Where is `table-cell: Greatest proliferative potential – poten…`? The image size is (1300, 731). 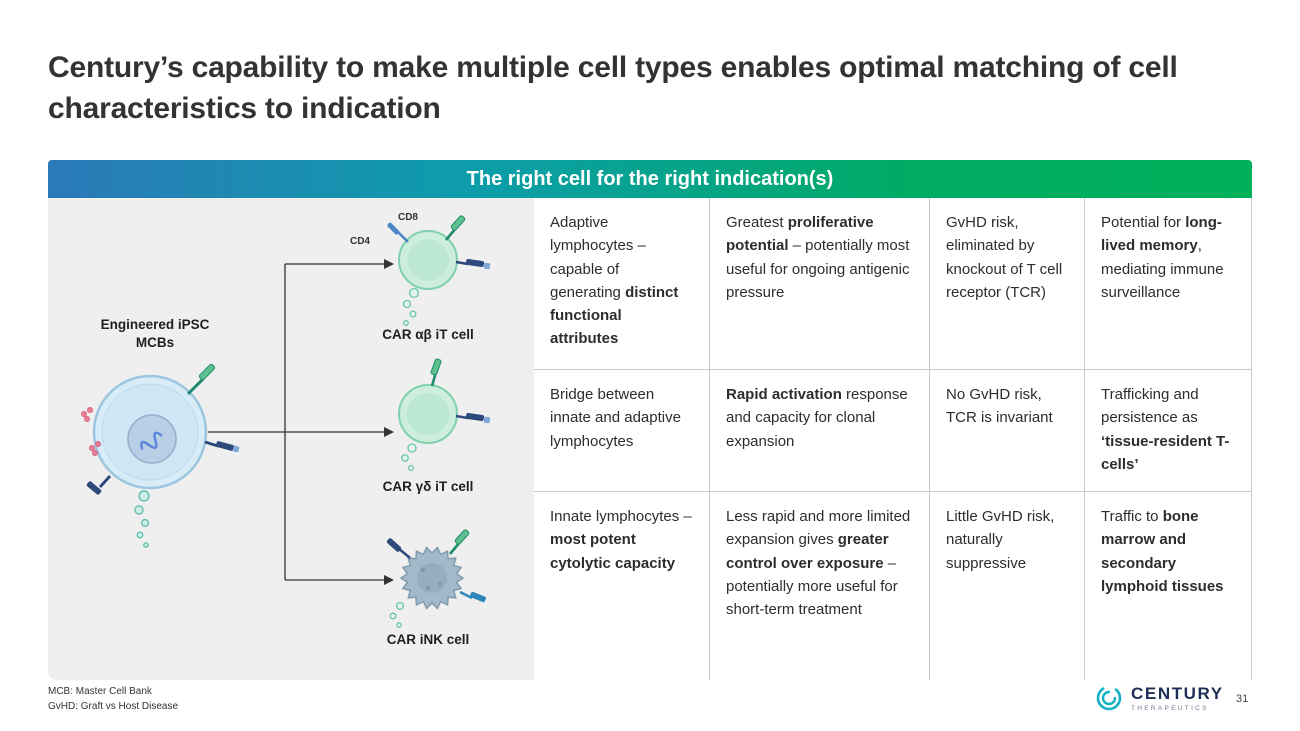 table-cell: Greatest proliferative potential – poten… is located at coordinates (820, 284).